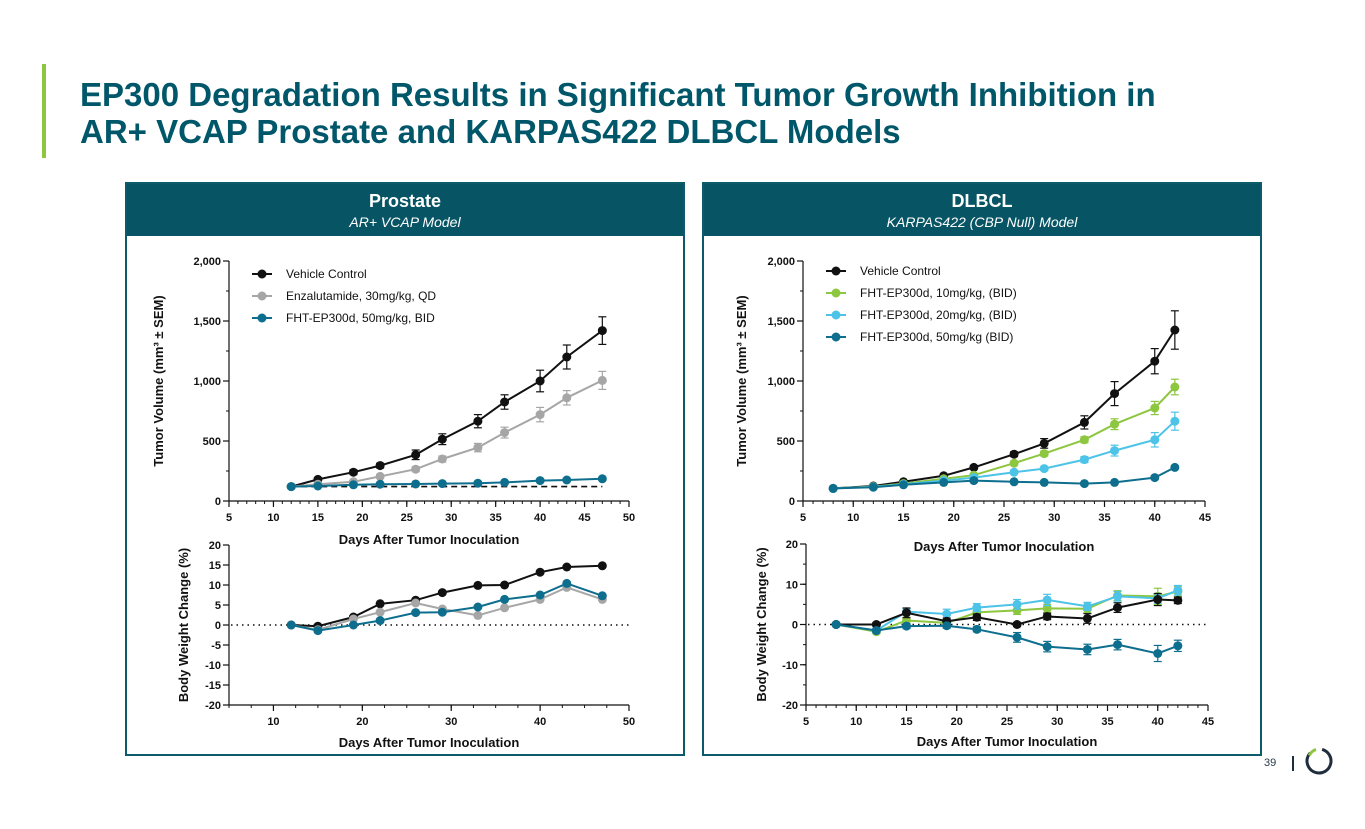  I want to click on legend-label: Vehicle Control, so click(900, 271).